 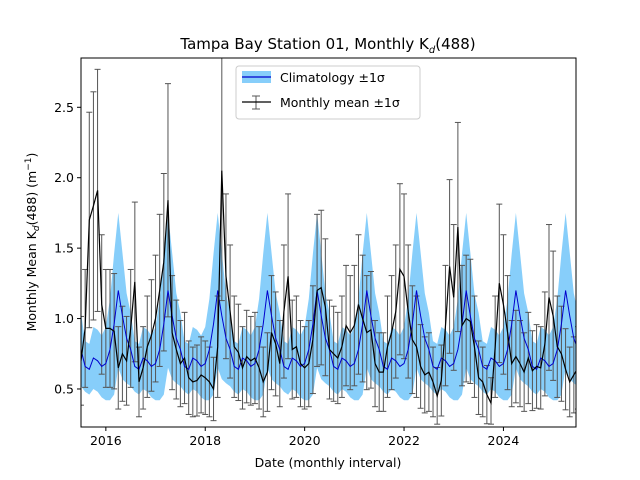 I want to click on legend: Climatology ±1σ Monthly mean ±1σ, so click(x=328, y=92).